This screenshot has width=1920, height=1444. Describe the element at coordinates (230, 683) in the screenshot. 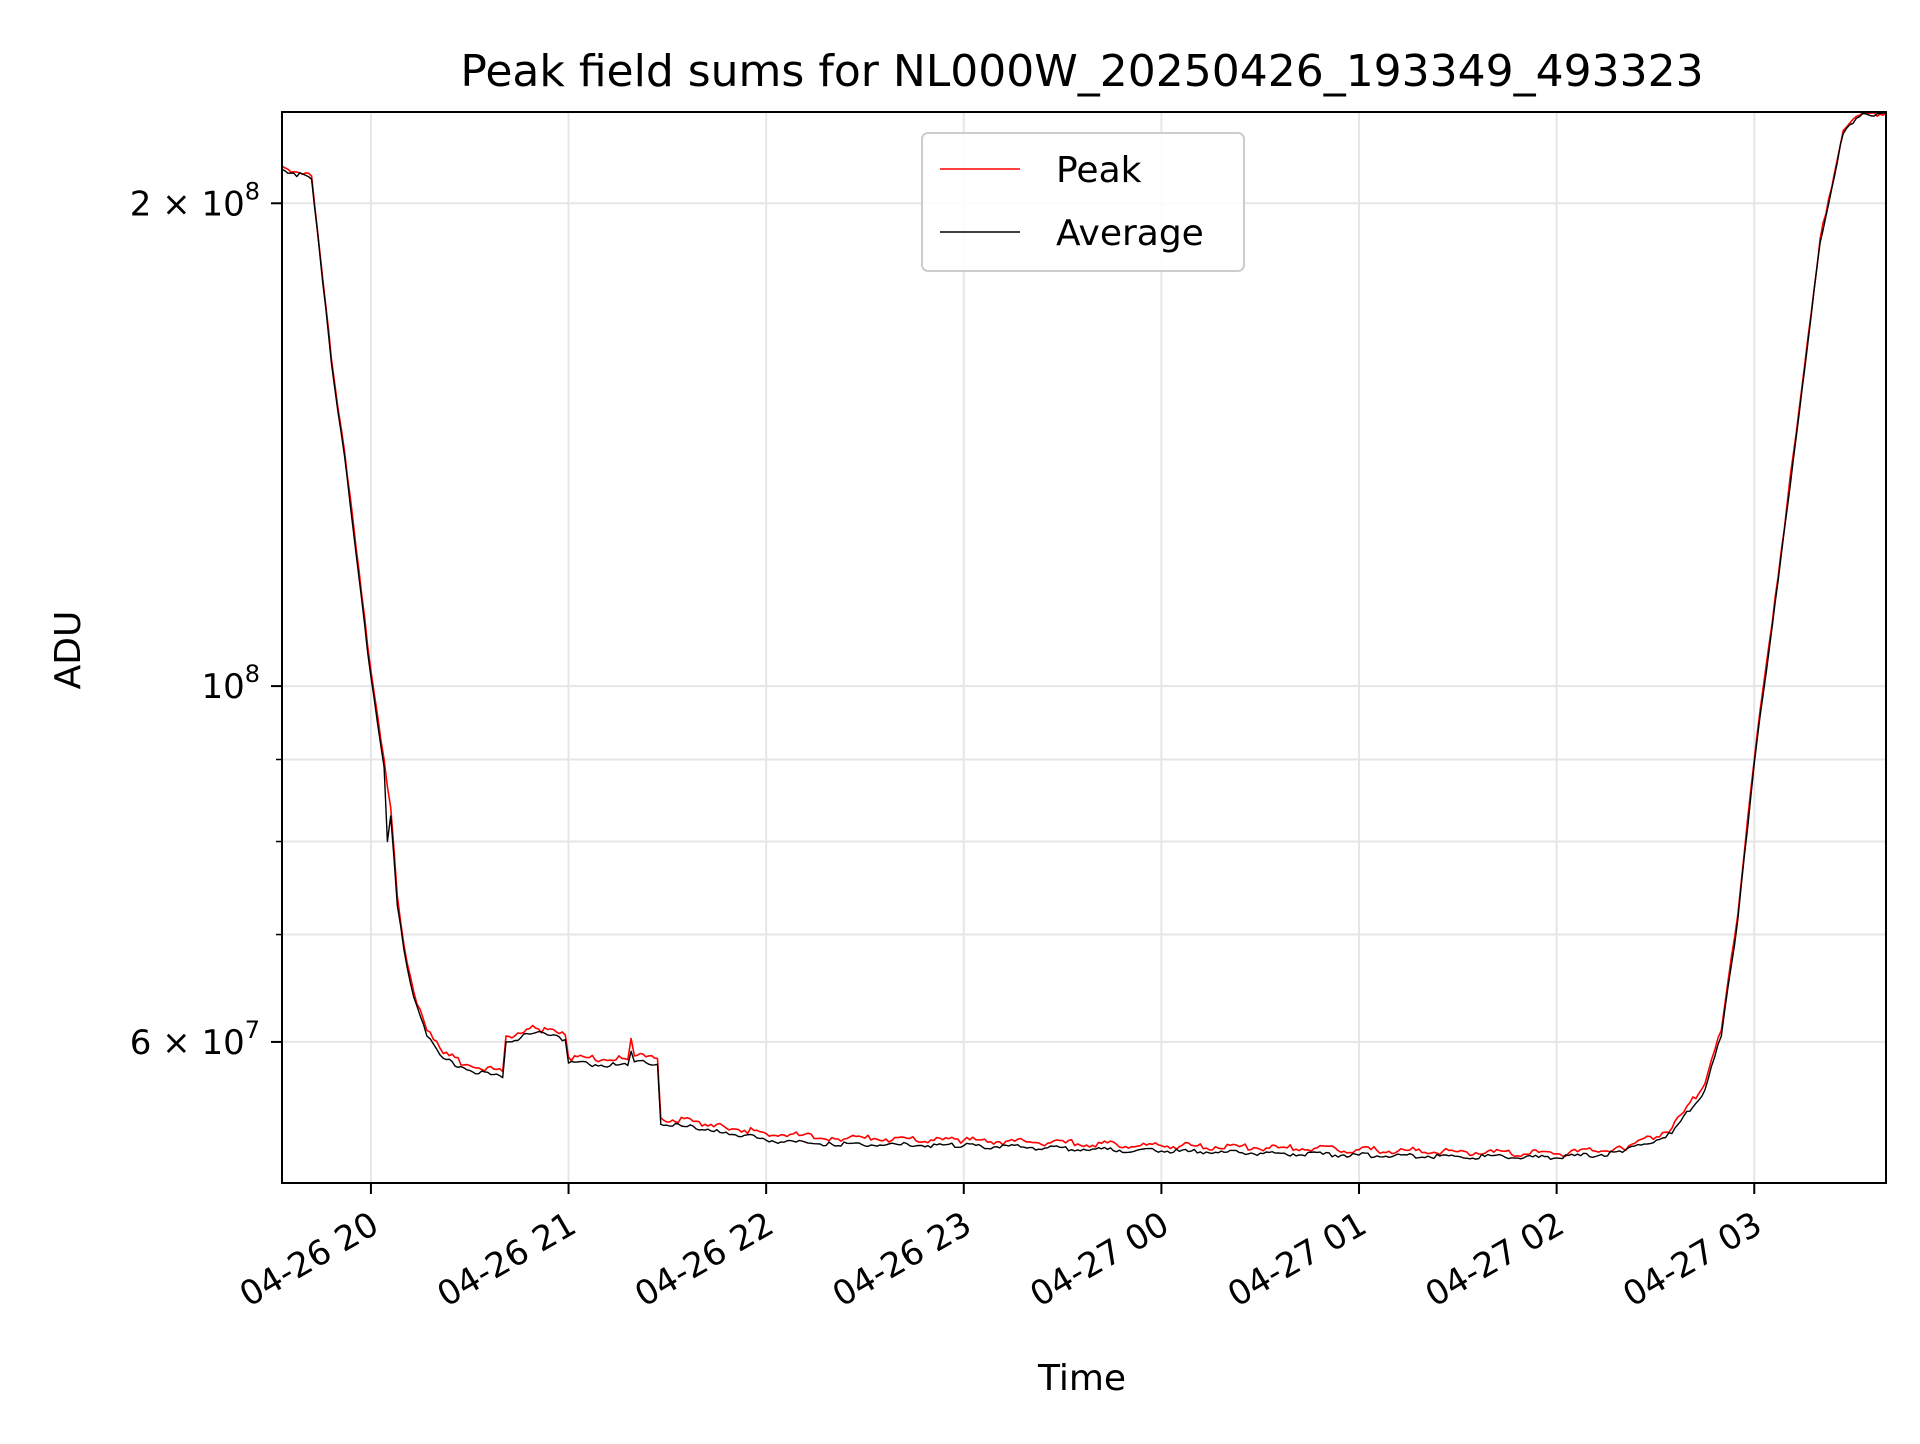

I see `y-tick-label: 108` at that location.